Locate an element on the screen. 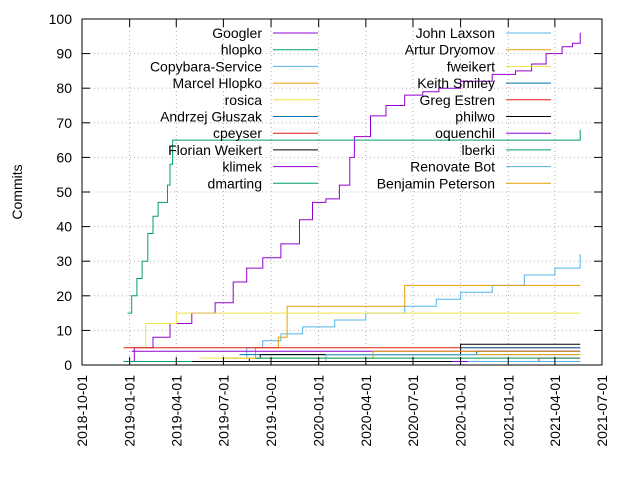  legend-label: fweikert is located at coordinates (471, 66).